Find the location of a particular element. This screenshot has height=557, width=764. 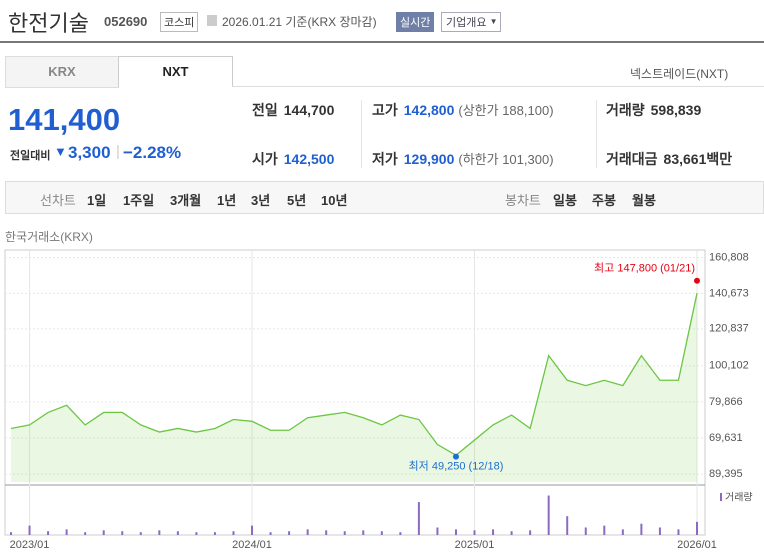

dropdown-icon: ▼ is located at coordinates (493, 21).